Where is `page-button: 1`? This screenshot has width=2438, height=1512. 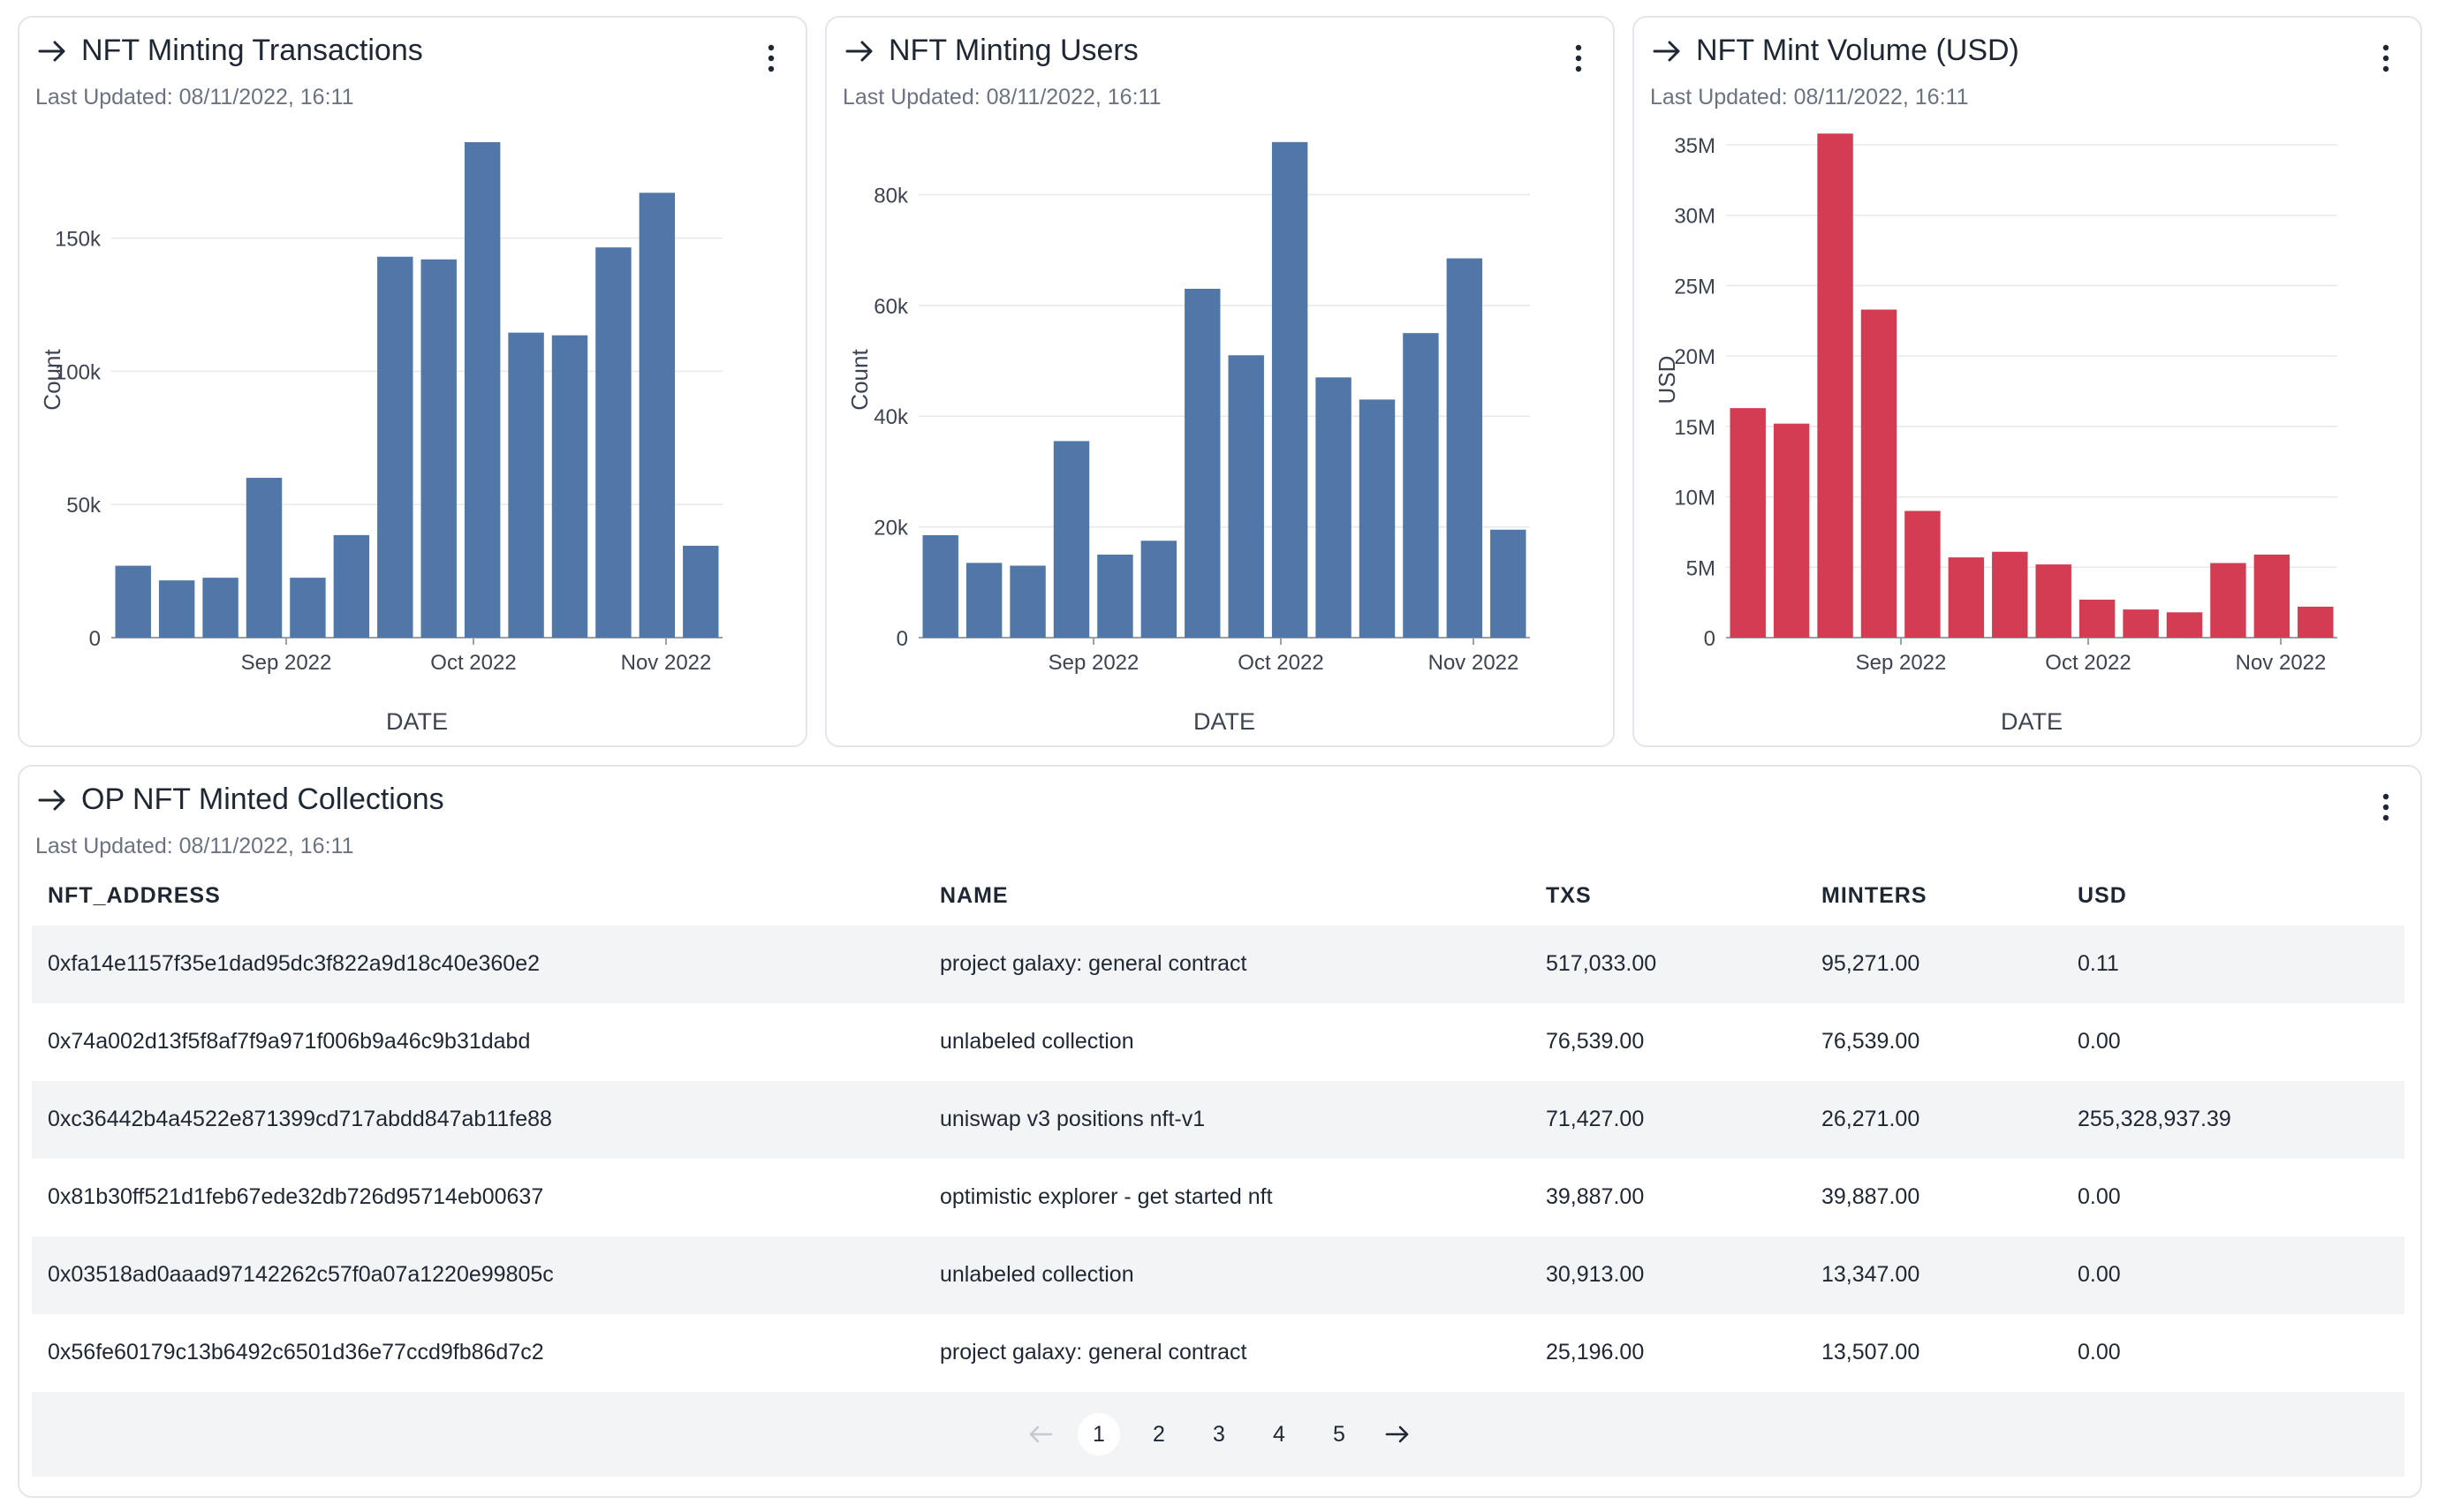 page-button: 1 is located at coordinates (1099, 1434).